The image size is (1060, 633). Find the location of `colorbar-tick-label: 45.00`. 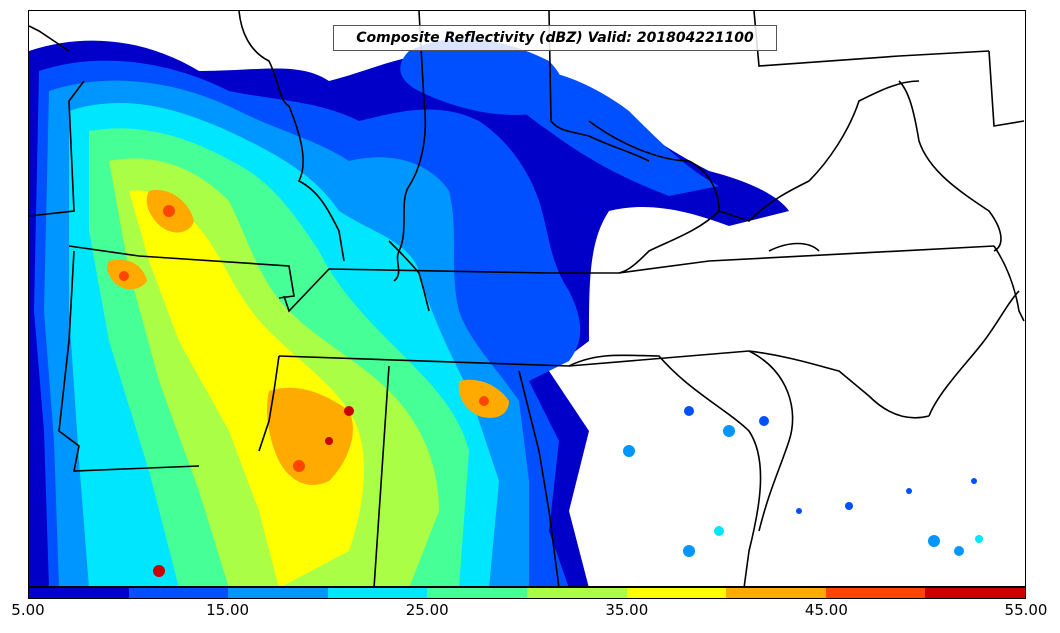

colorbar-tick-label: 45.00 is located at coordinates (826, 610).